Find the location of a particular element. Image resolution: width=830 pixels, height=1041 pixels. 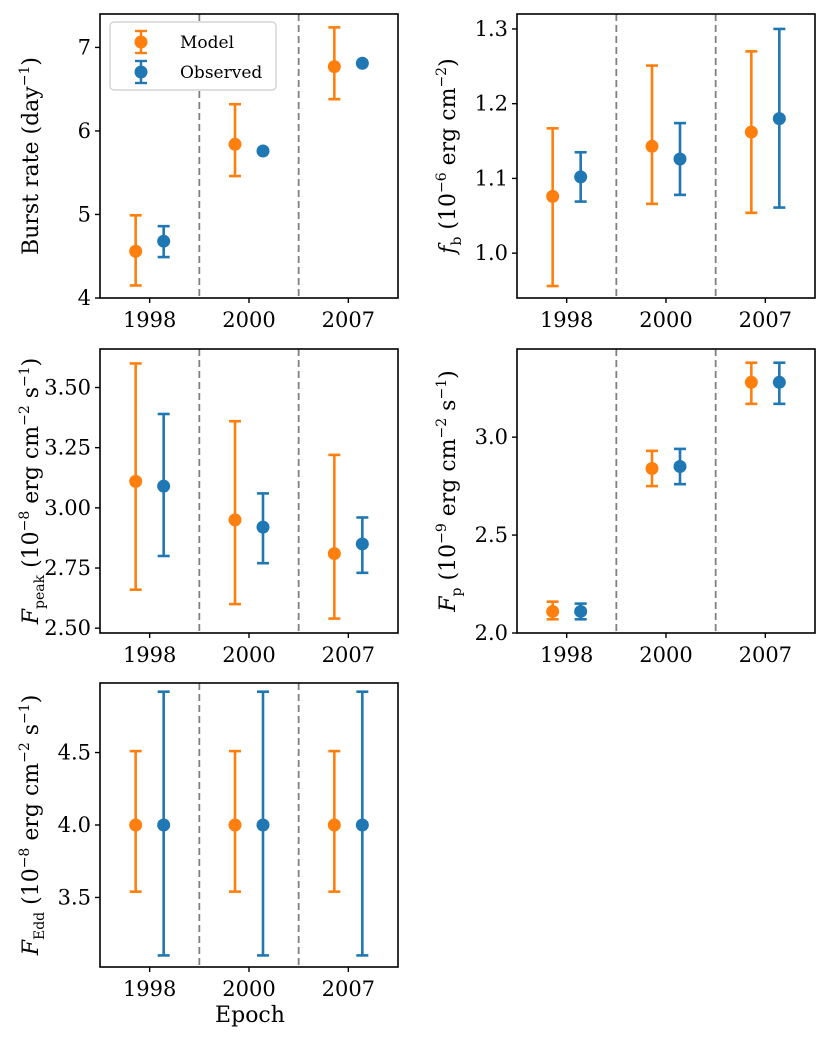

x-axis-label-epoch: Epoch is located at coordinates (250, 1015).